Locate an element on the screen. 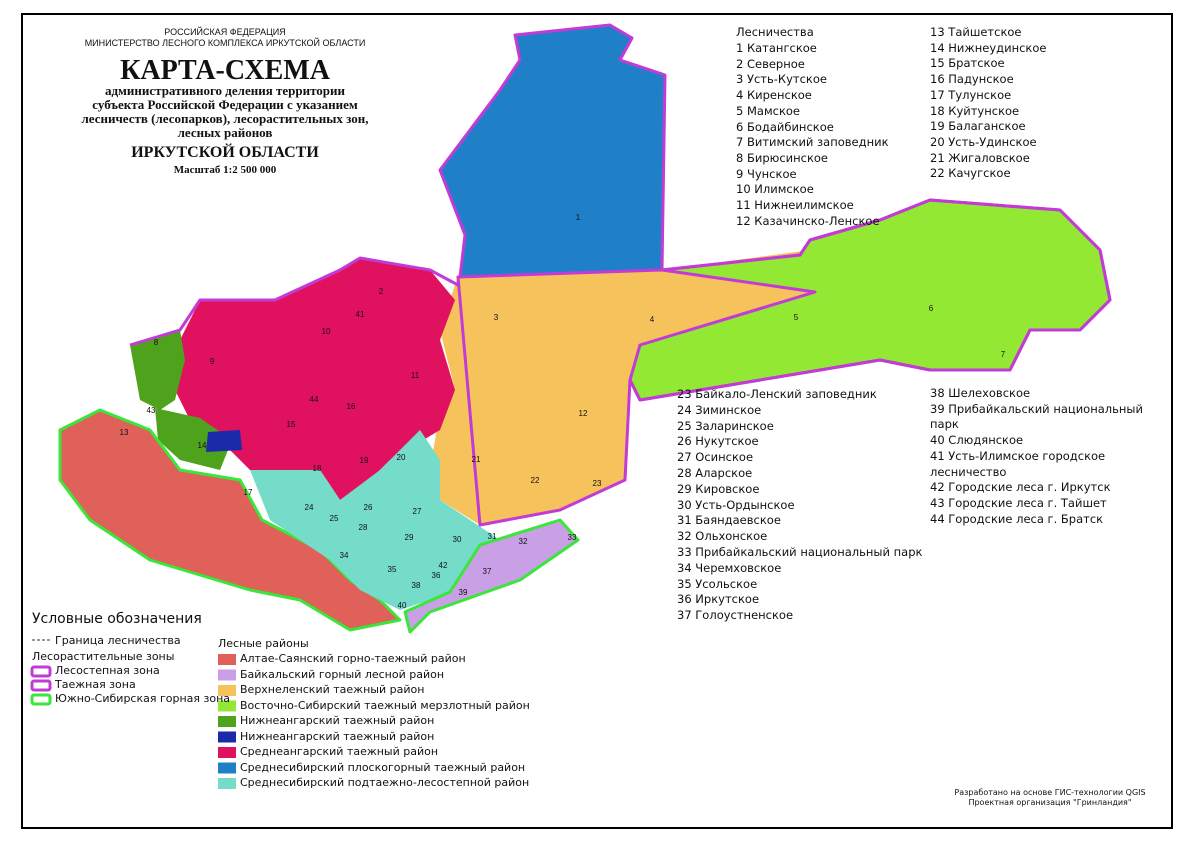 This screenshot has width=1200, height=848. forestry-item: 15 Братское is located at coordinates (967, 63).